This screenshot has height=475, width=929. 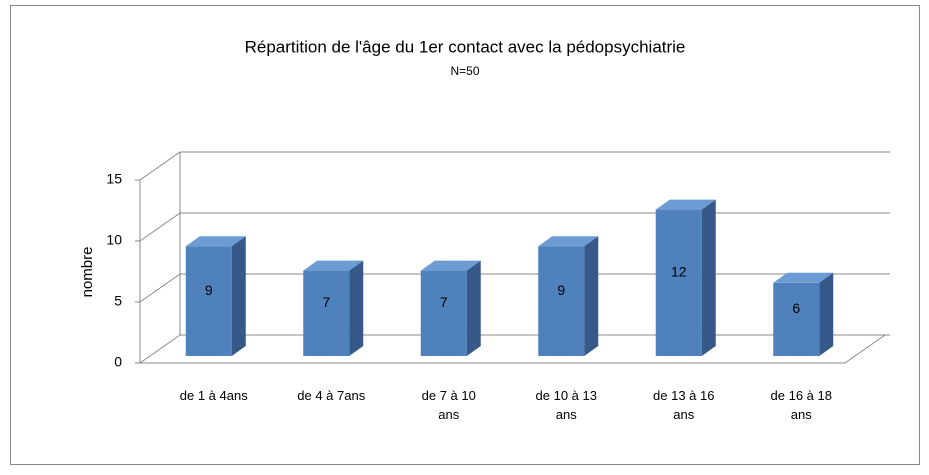 What do you see at coordinates (464, 71) in the screenshot?
I see `chart-subtitle: N=50` at bounding box center [464, 71].